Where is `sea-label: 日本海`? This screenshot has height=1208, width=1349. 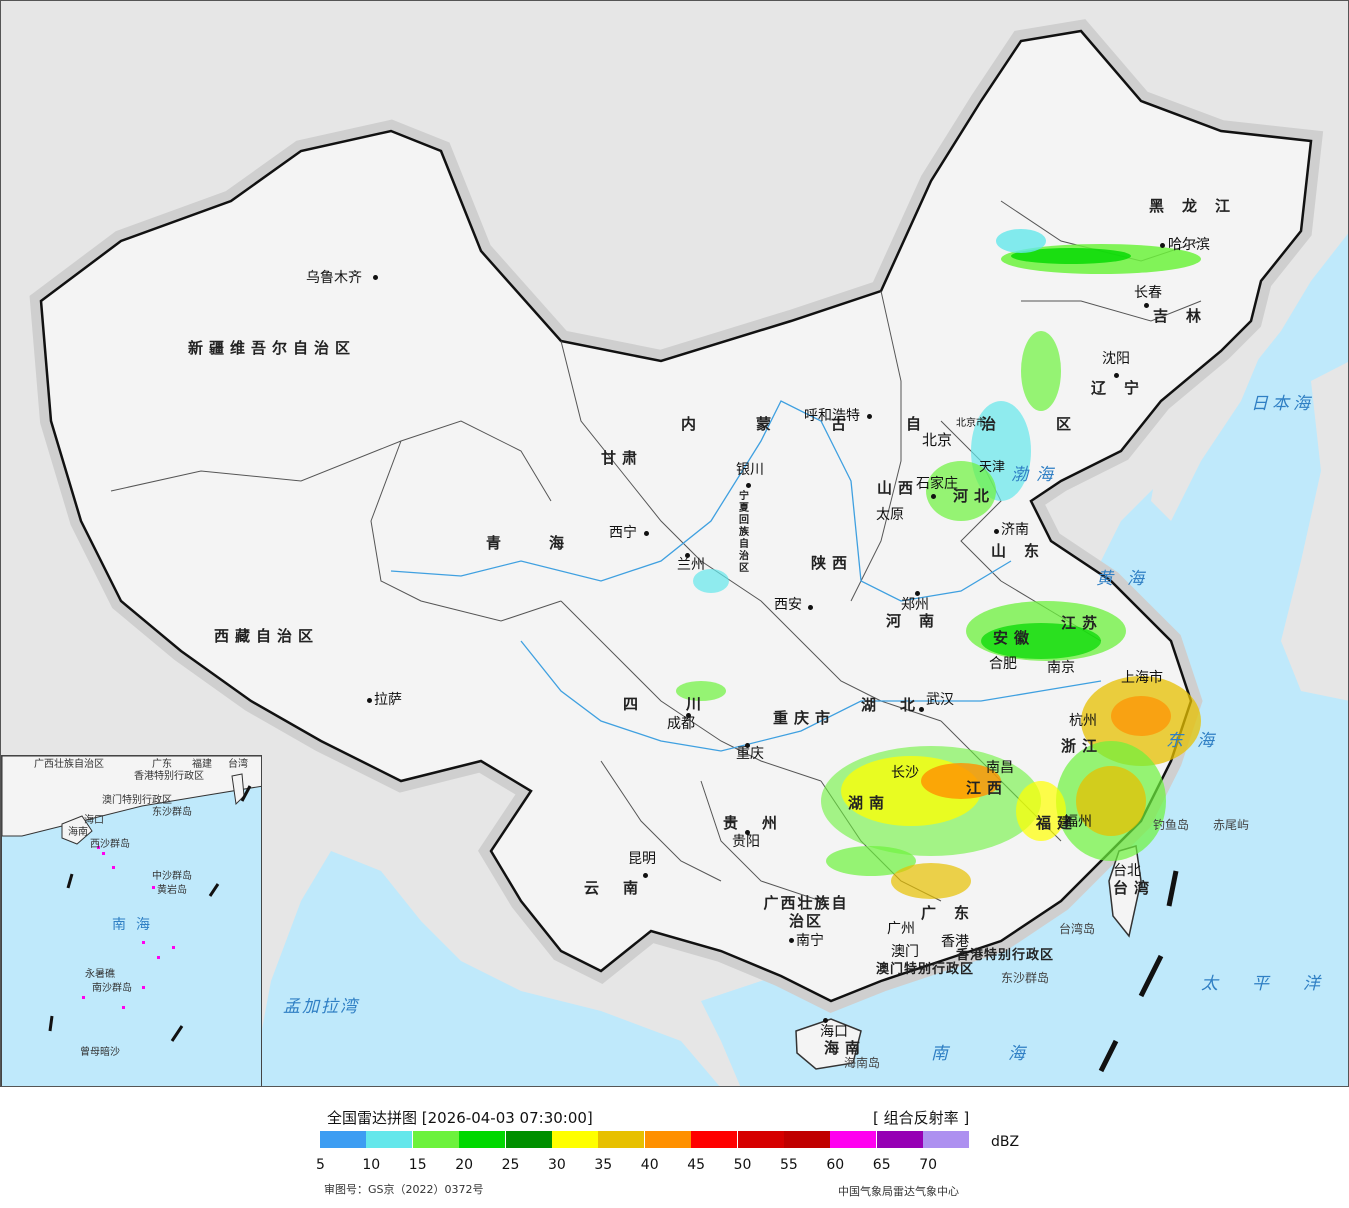 sea-label: 日本海 is located at coordinates (1282, 404).